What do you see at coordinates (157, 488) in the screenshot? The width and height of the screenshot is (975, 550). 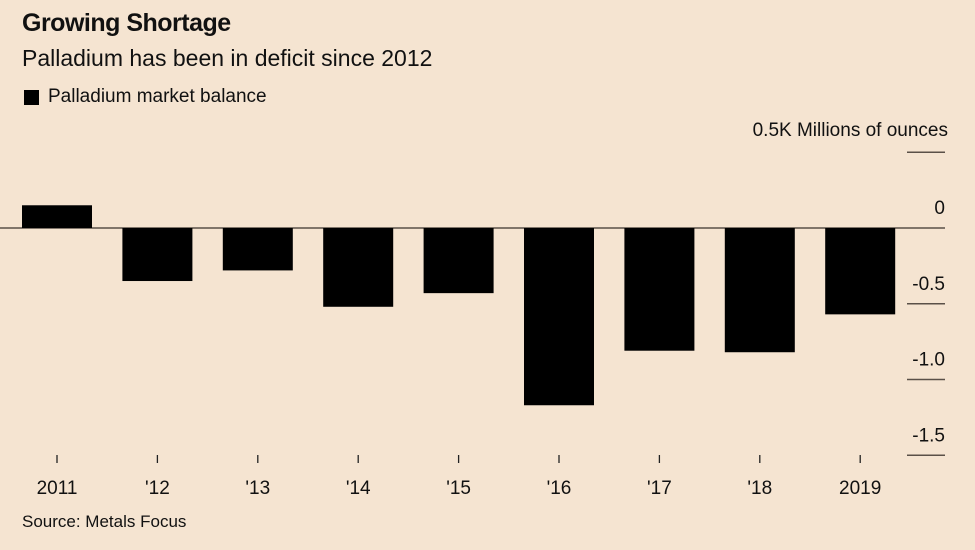 I see `x-tick-label: '12` at bounding box center [157, 488].